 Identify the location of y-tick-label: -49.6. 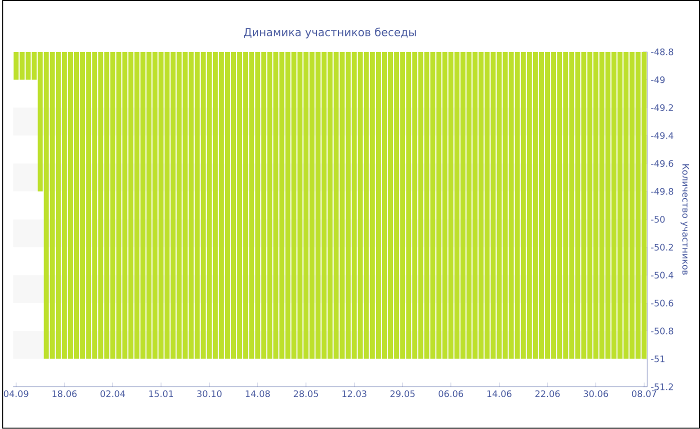
(662, 164).